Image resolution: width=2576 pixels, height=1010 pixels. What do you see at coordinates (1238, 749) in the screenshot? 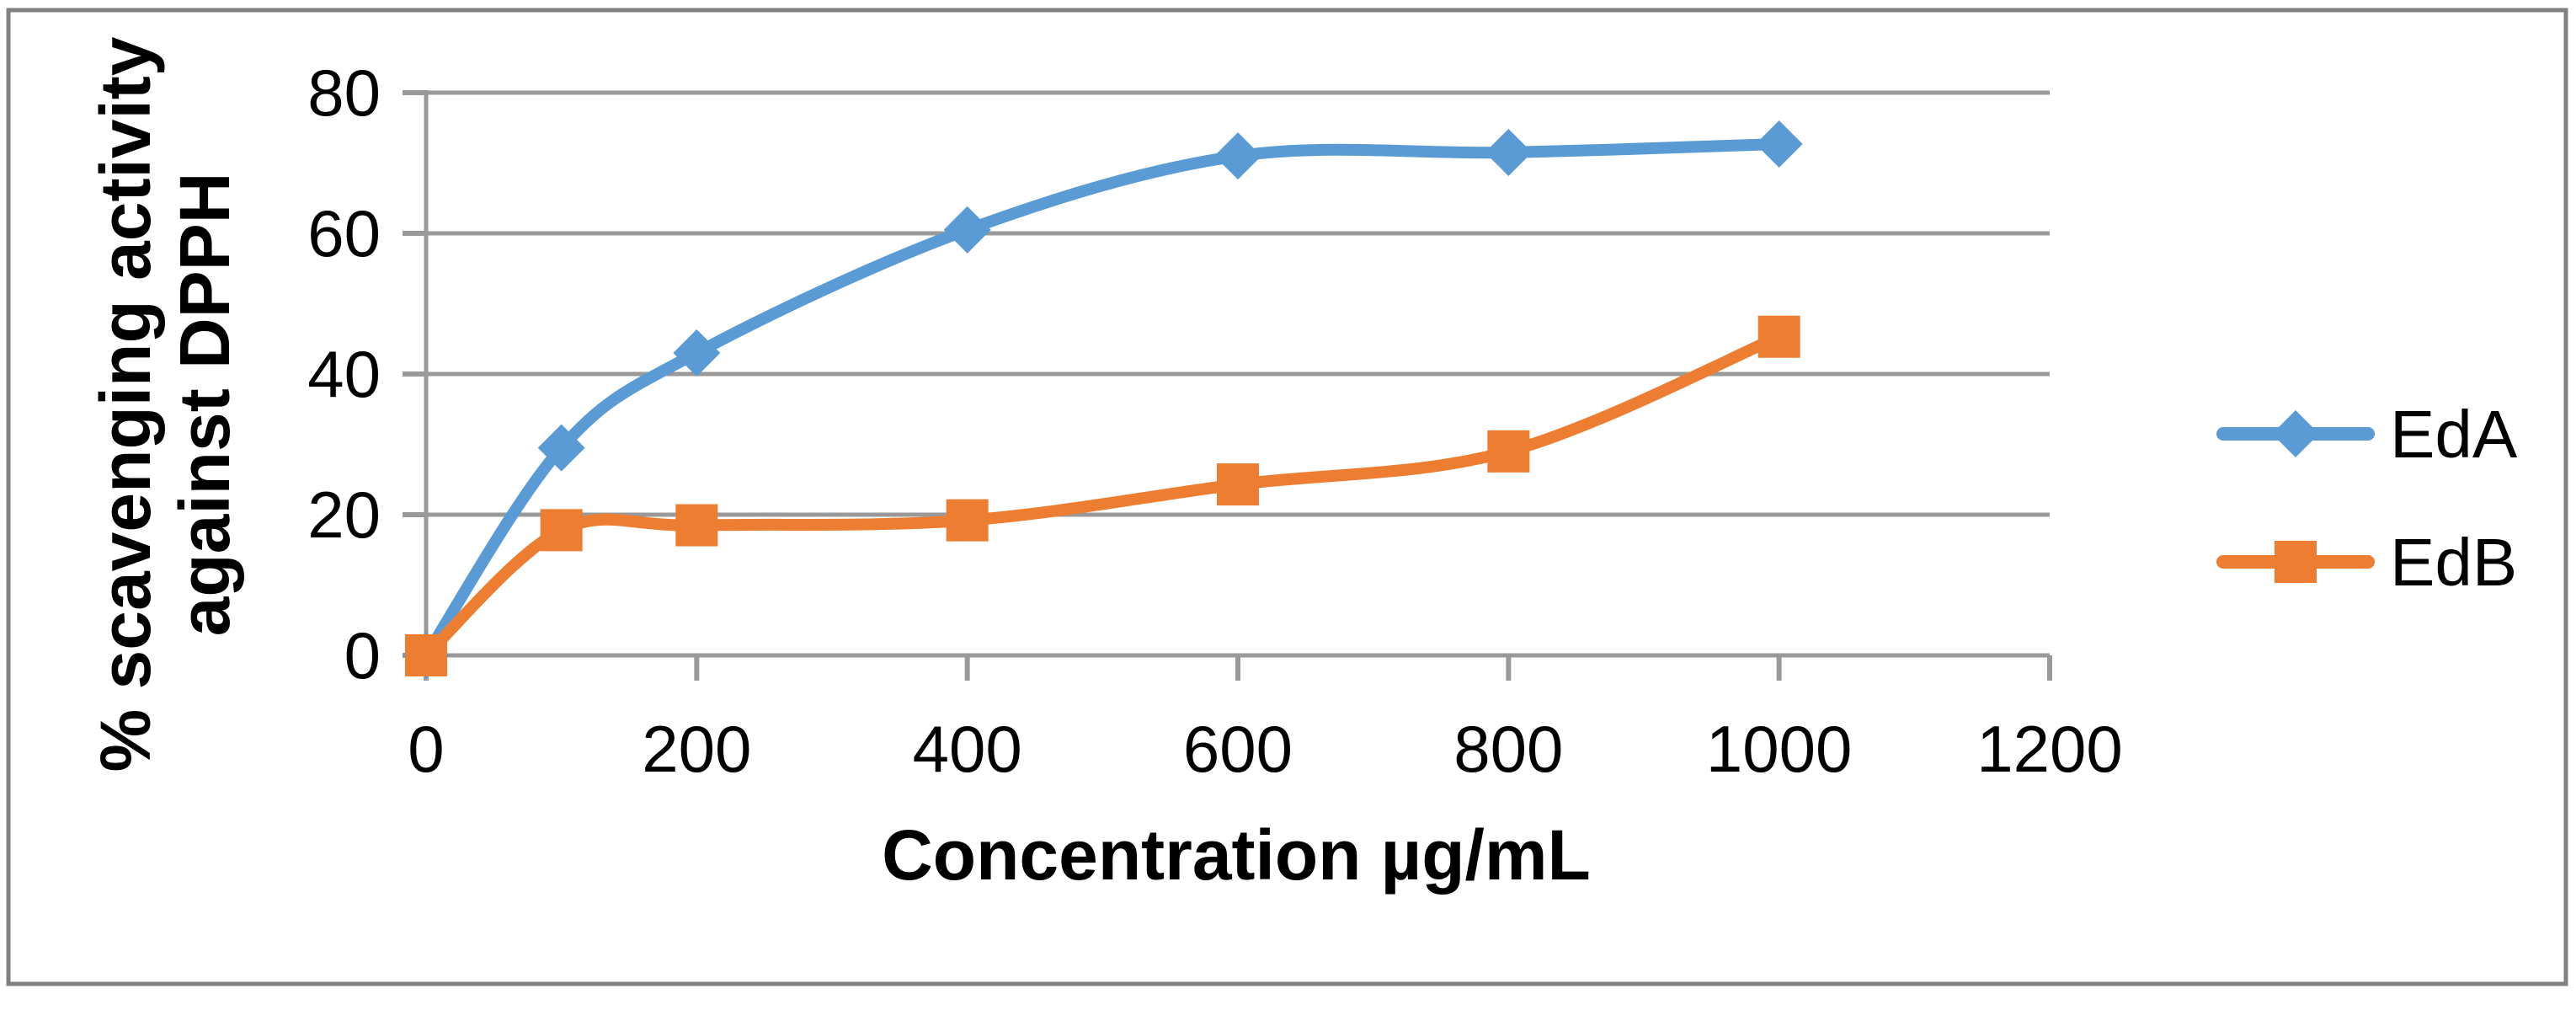
I see `x-tick-label-600: 600` at bounding box center [1238, 749].